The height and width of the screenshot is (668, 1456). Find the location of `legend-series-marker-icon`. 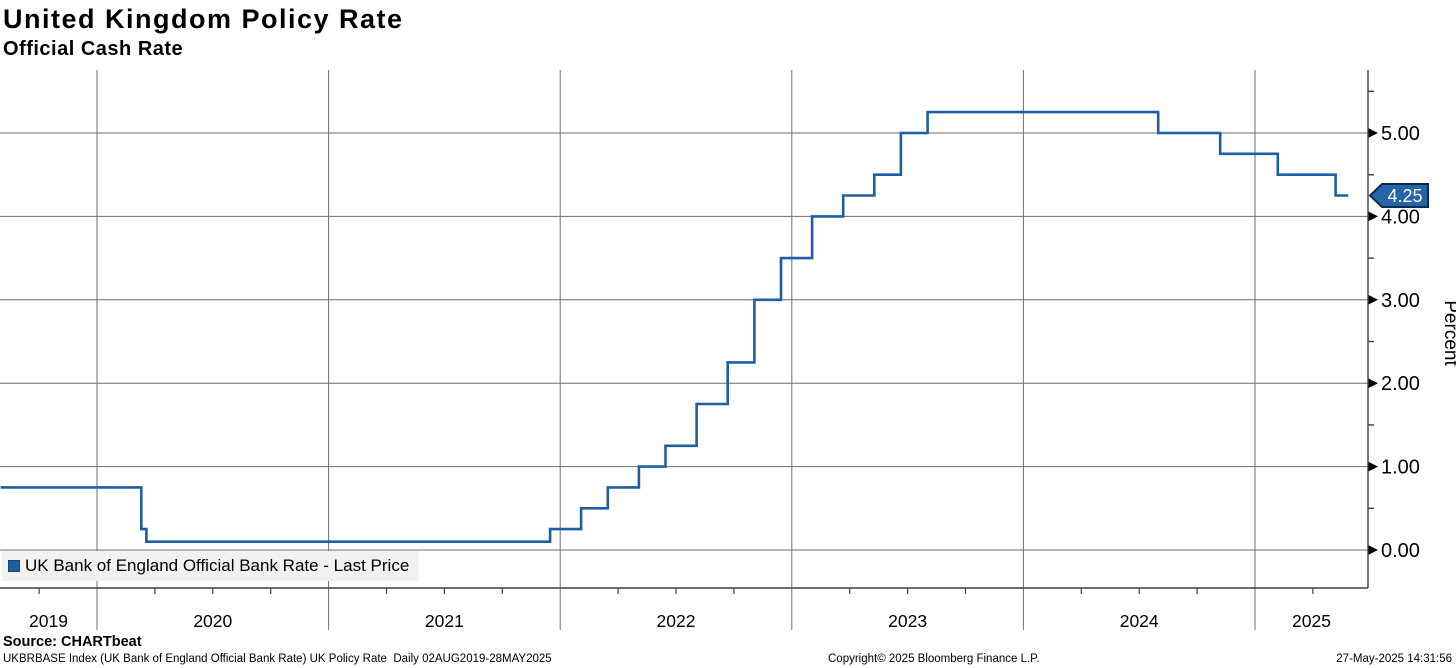

legend-series-marker-icon is located at coordinates (14, 566).